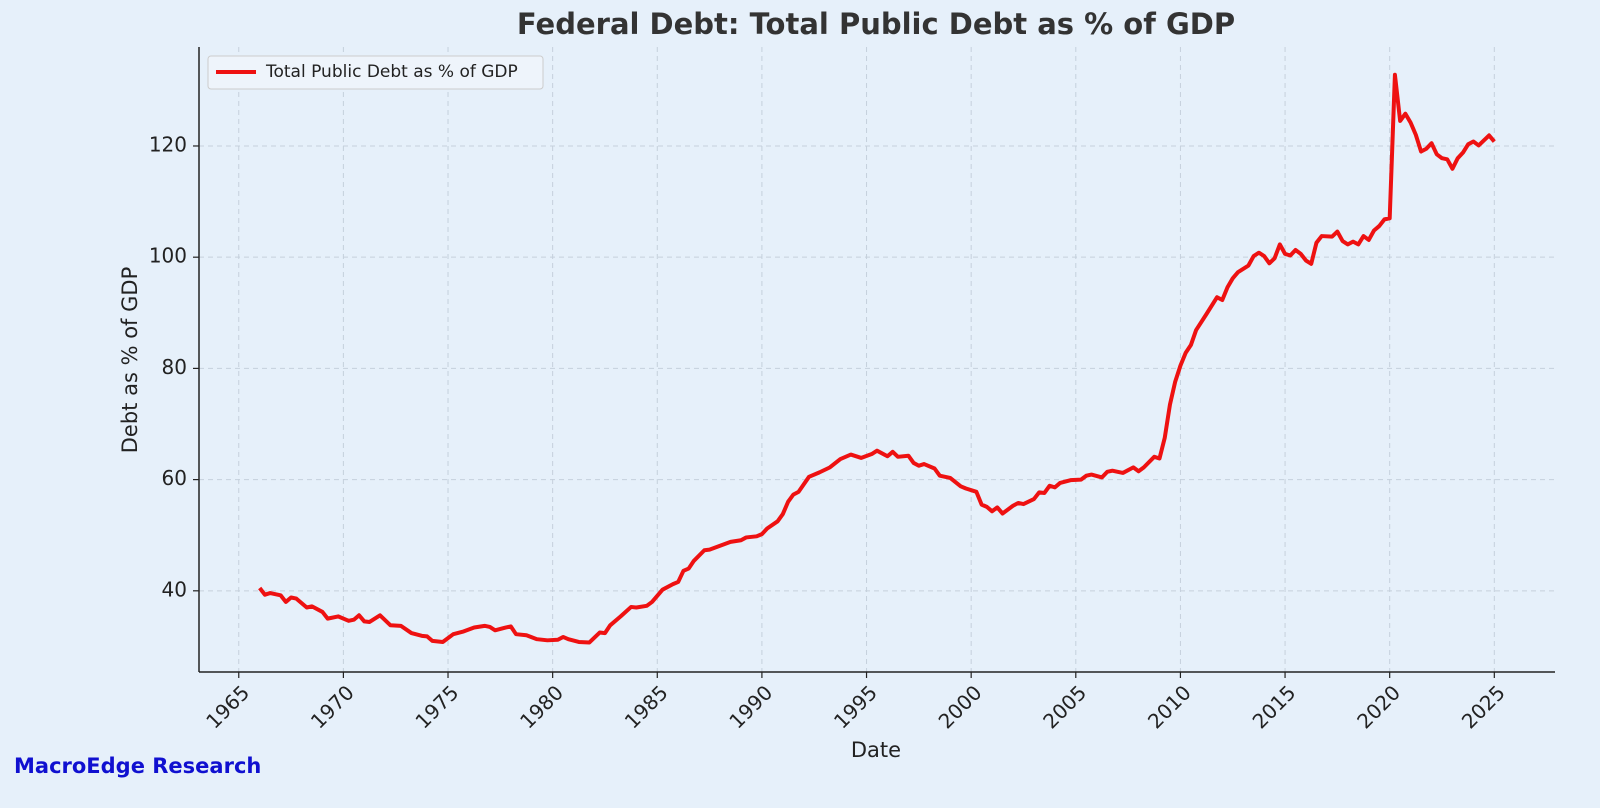  I want to click on x-tick-label: 1995, so click(855, 706).